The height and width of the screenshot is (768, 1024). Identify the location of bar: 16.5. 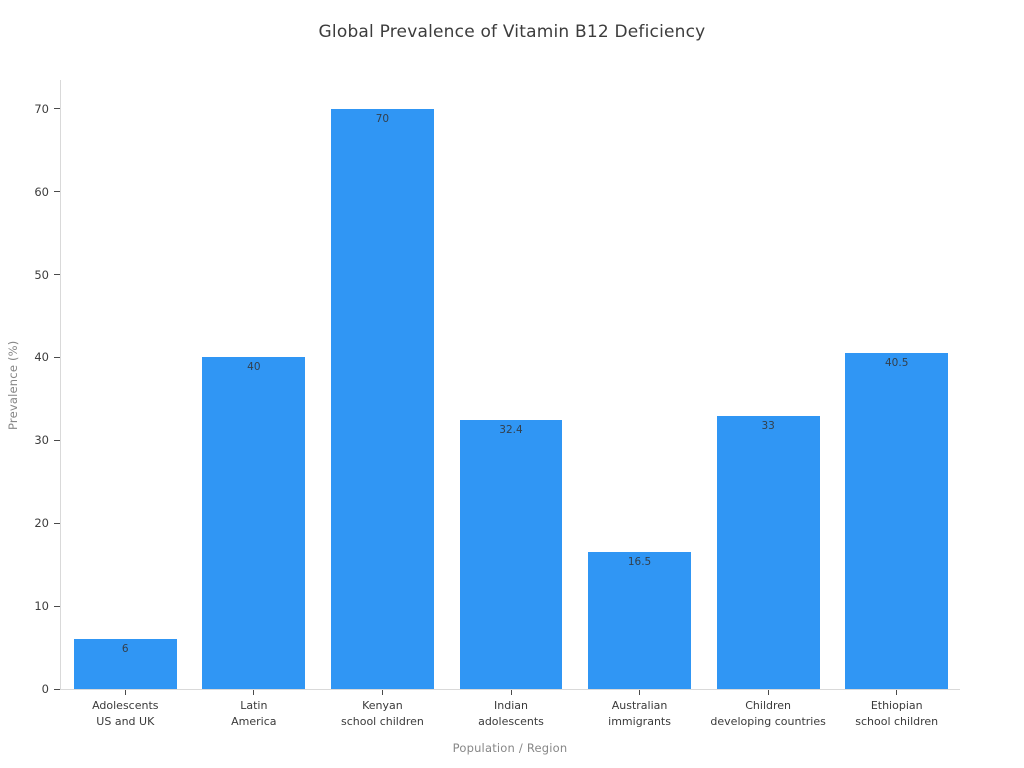
(639, 620).